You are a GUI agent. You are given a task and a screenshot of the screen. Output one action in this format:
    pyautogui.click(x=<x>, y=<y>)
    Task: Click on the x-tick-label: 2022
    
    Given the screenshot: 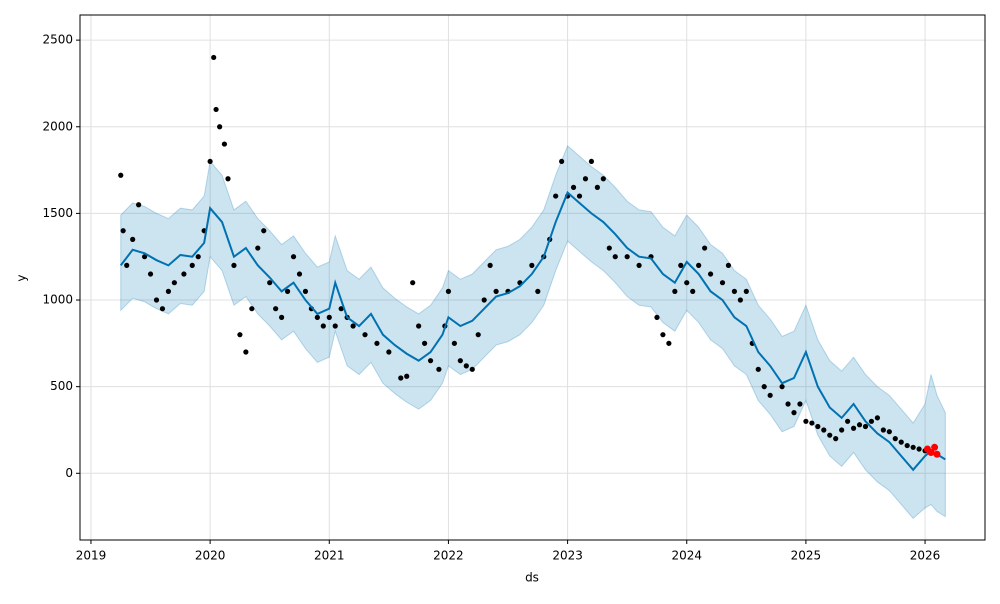 What is the action you would take?
    pyautogui.click(x=448, y=556)
    